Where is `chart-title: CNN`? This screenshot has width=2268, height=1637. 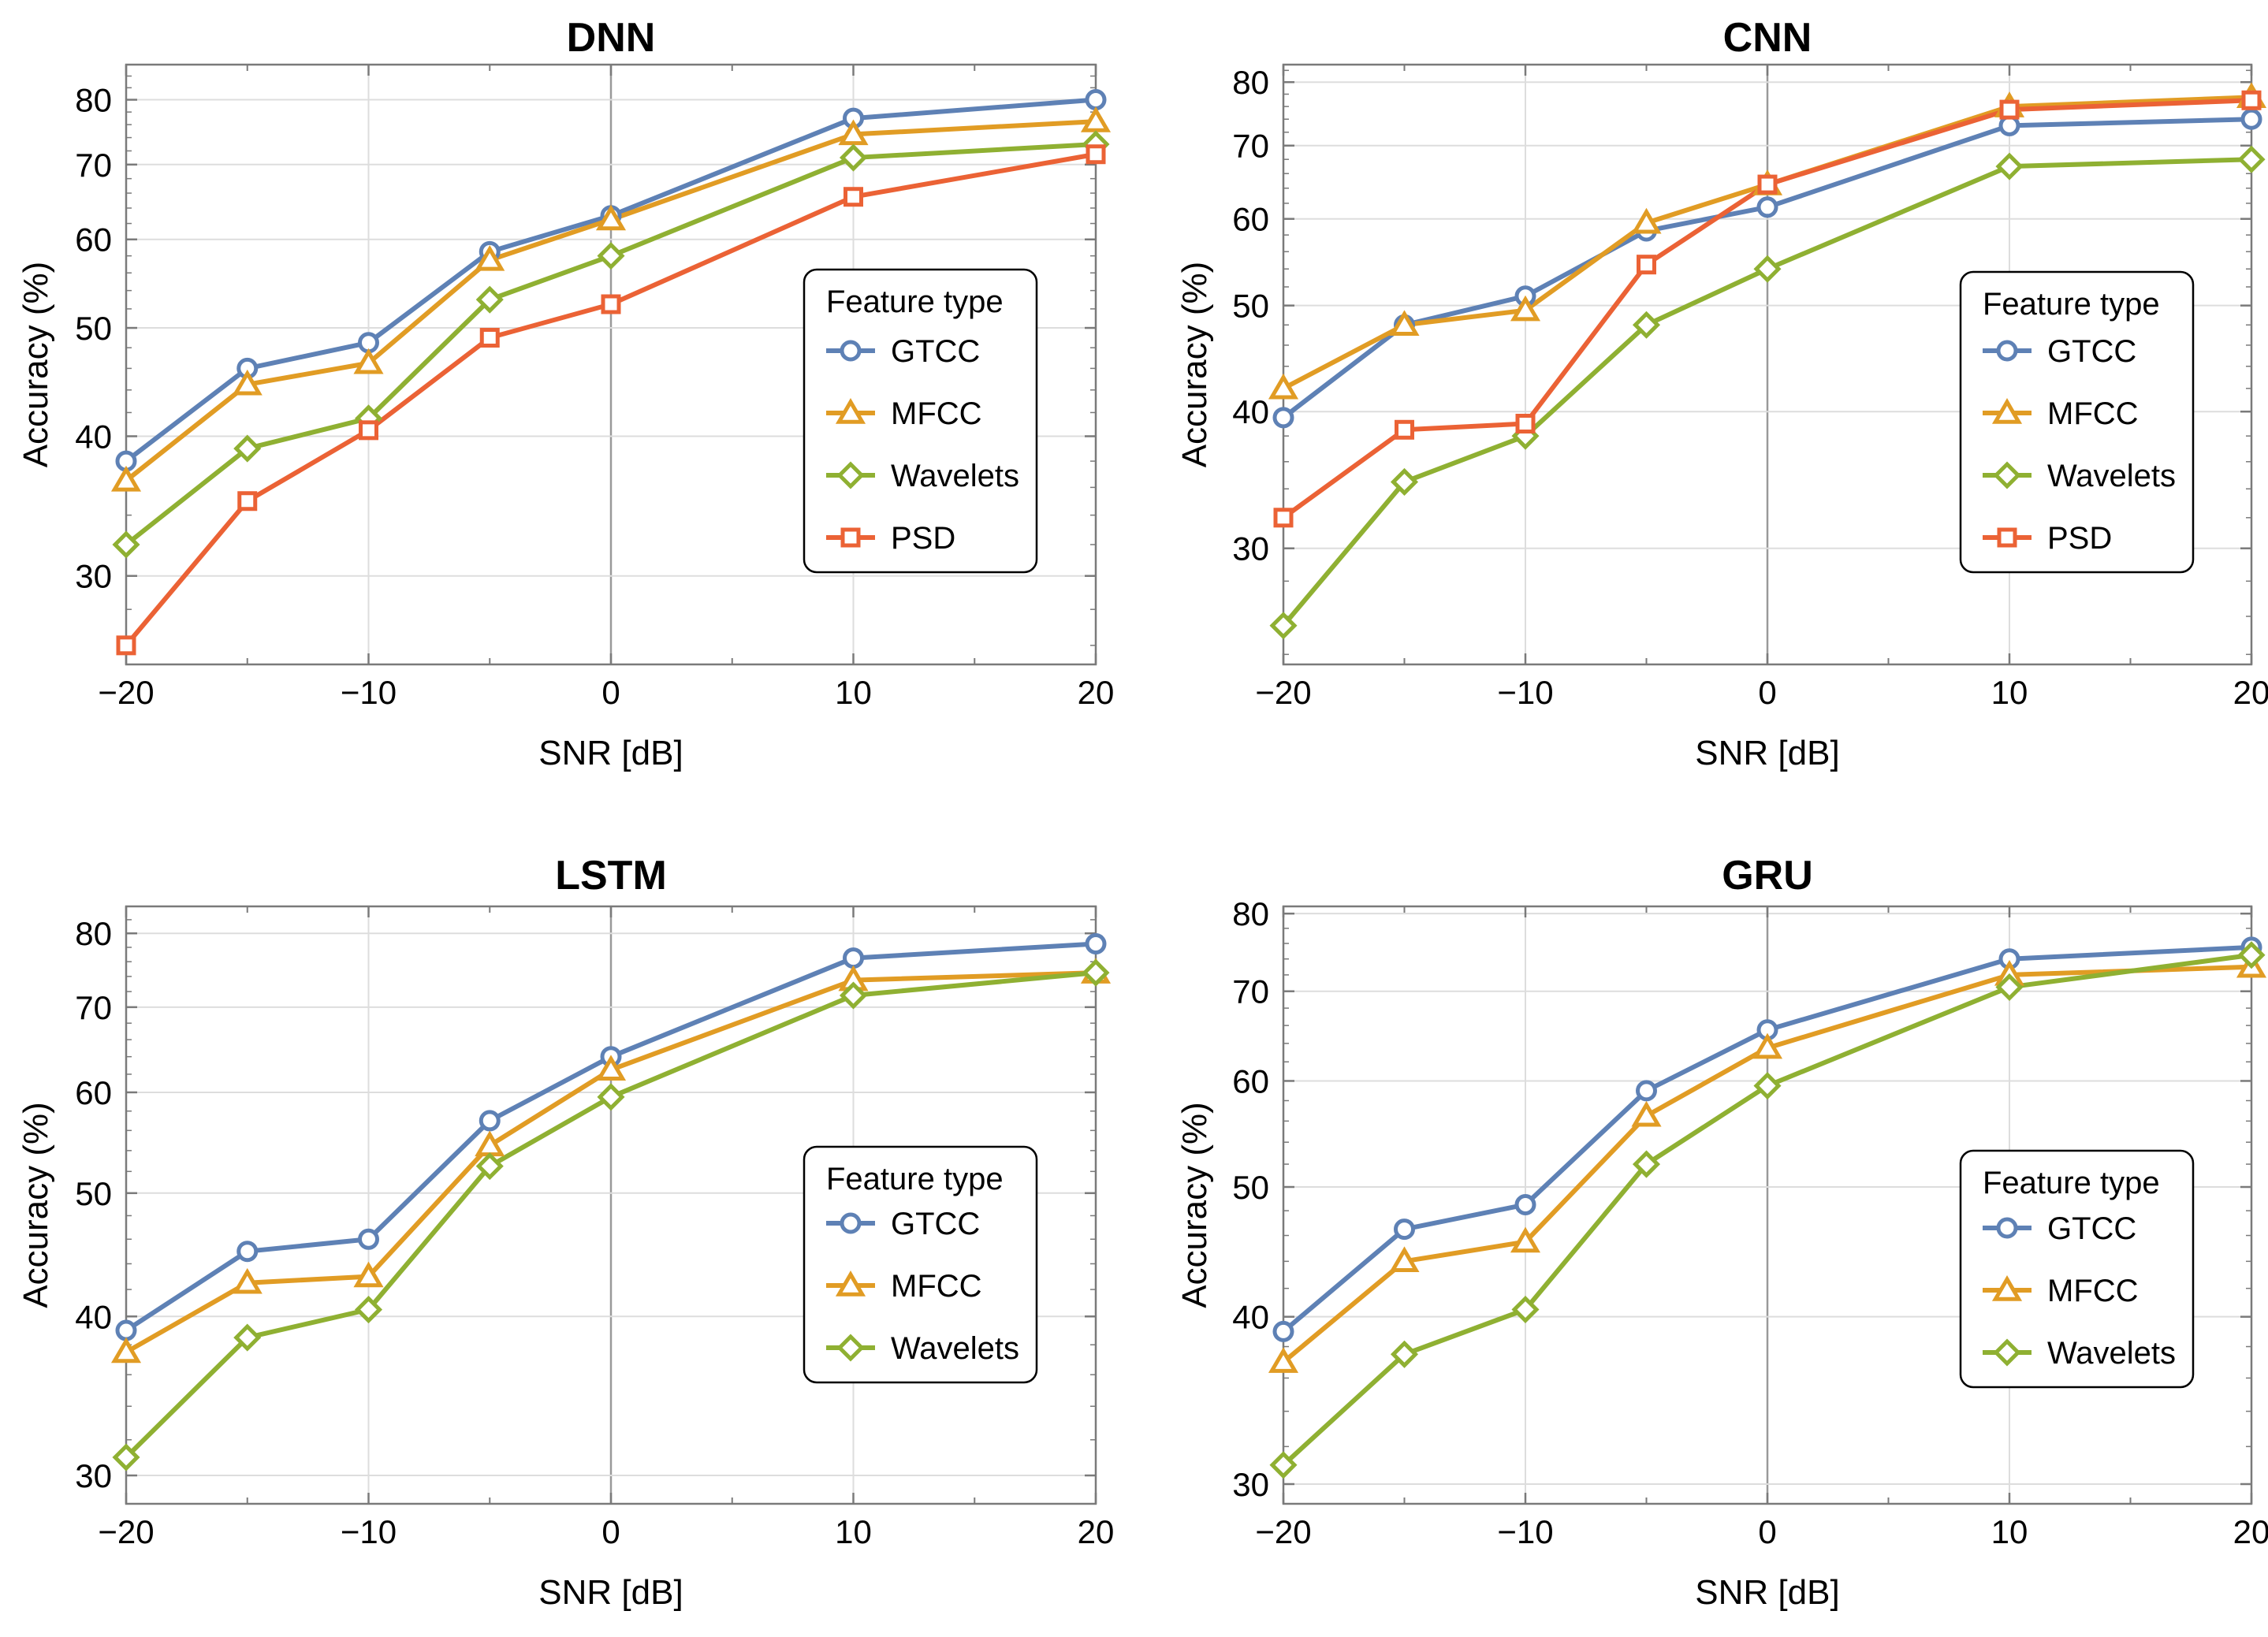 chart-title: CNN is located at coordinates (1768, 38).